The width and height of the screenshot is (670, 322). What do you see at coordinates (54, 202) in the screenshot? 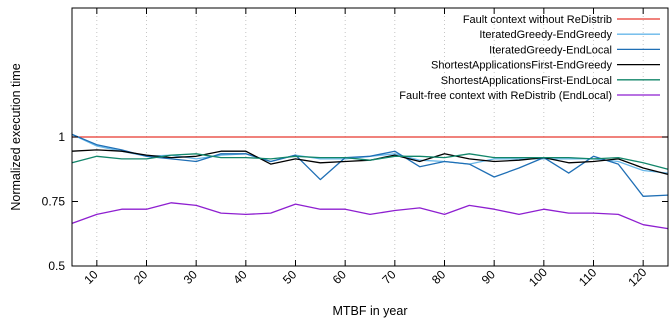
I see `y-tick-label: 0.75` at bounding box center [54, 202].